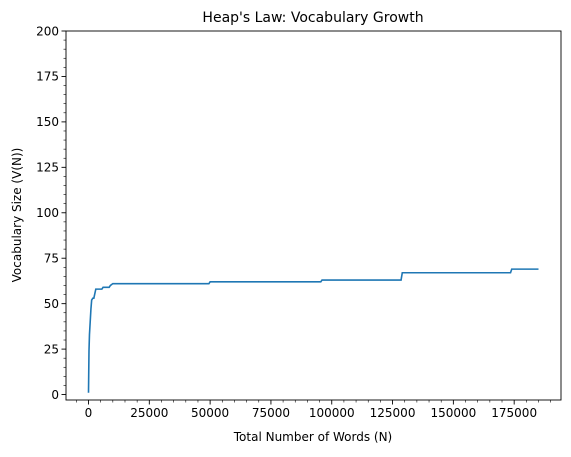  What do you see at coordinates (47, 168) in the screenshot?
I see `y-tick-label: 125` at bounding box center [47, 168].